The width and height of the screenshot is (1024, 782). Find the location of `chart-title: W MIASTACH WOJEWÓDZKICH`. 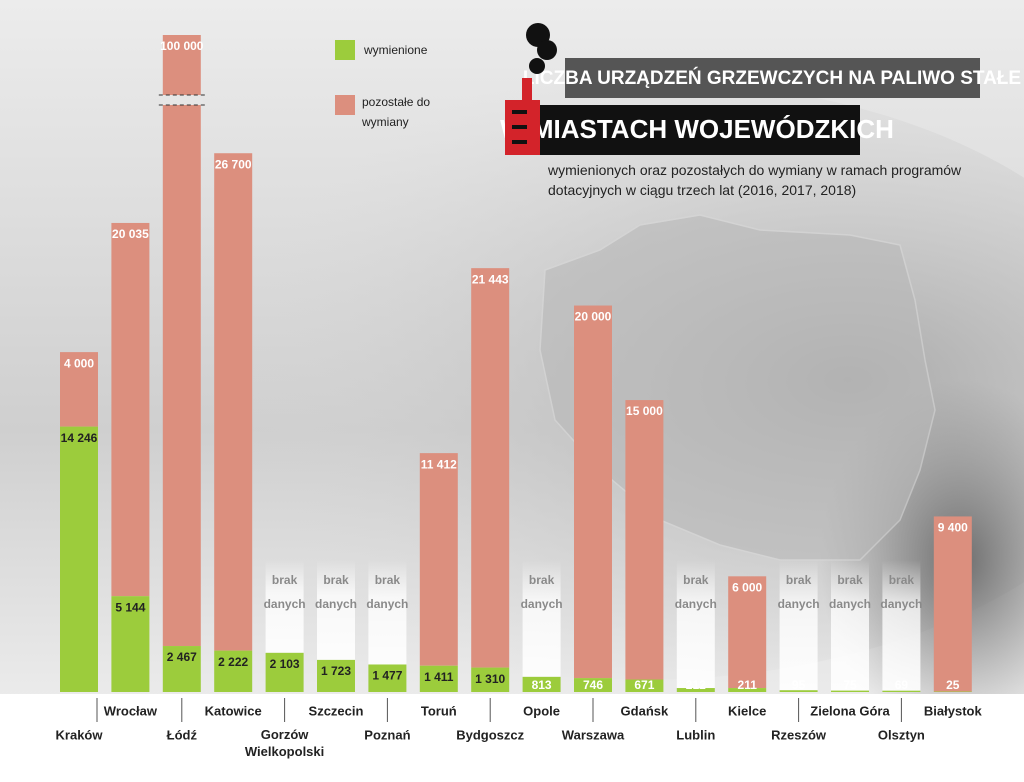

chart-title: W MIASTACH WOJEWÓDZKICH is located at coordinates (697, 129).